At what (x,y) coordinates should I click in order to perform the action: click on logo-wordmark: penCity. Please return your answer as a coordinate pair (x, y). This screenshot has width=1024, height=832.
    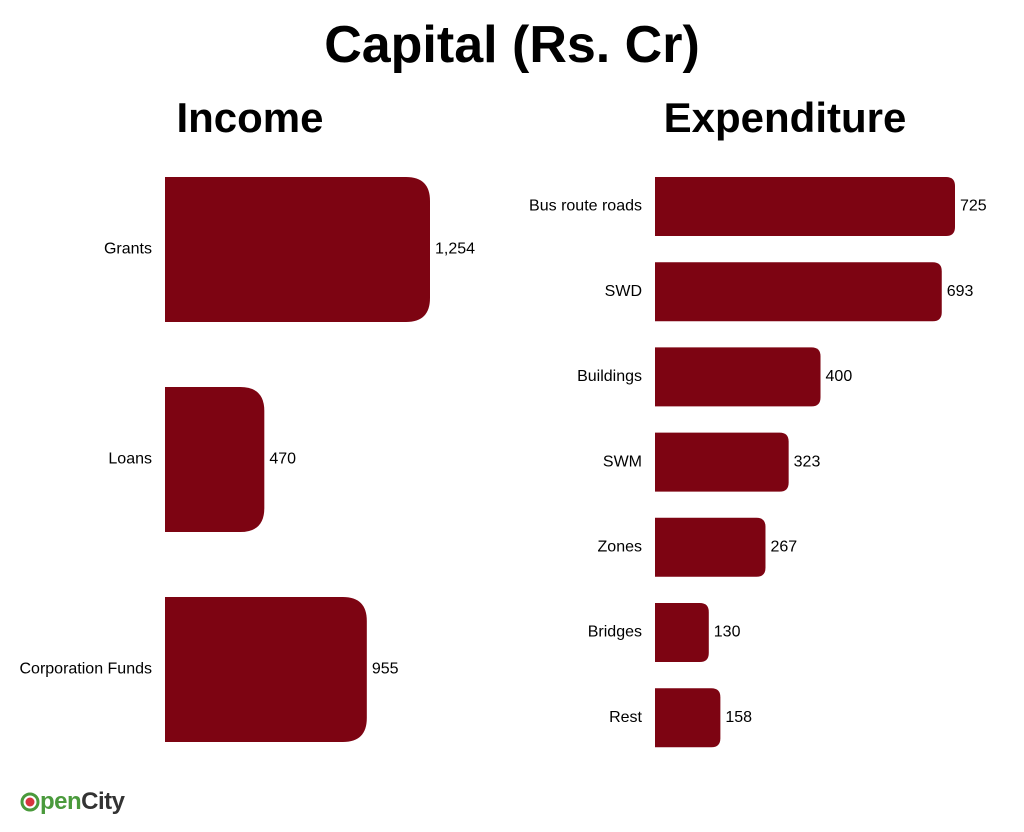
    Looking at the image, I should click on (82, 802).